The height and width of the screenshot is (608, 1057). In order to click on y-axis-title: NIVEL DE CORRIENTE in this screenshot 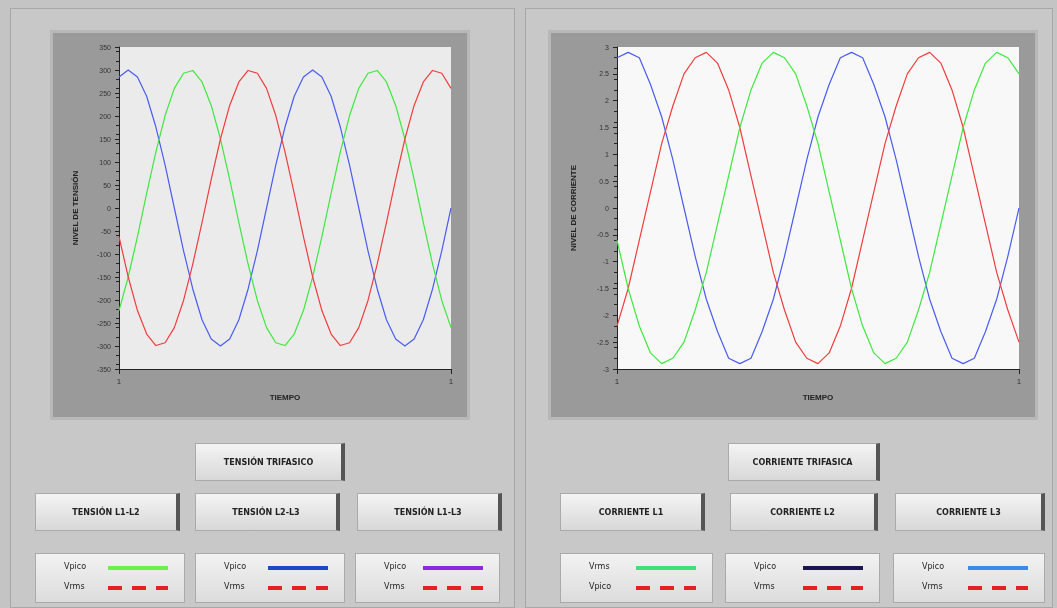, I will do `click(573, 208)`.